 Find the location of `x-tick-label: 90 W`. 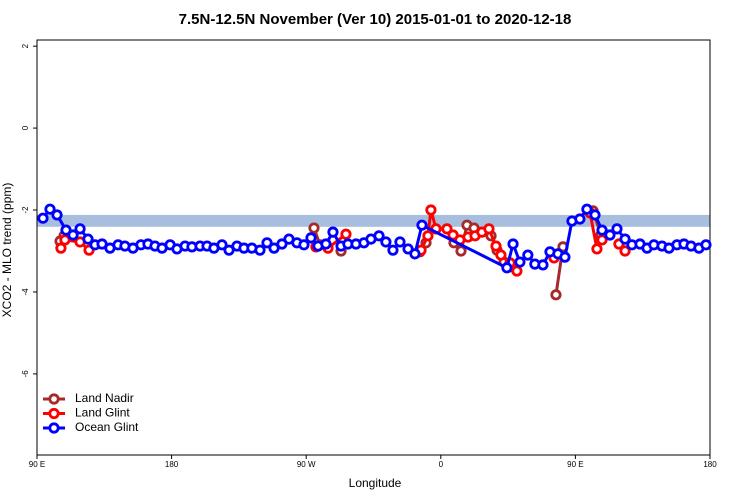

x-tick-label: 90 W is located at coordinates (306, 464).